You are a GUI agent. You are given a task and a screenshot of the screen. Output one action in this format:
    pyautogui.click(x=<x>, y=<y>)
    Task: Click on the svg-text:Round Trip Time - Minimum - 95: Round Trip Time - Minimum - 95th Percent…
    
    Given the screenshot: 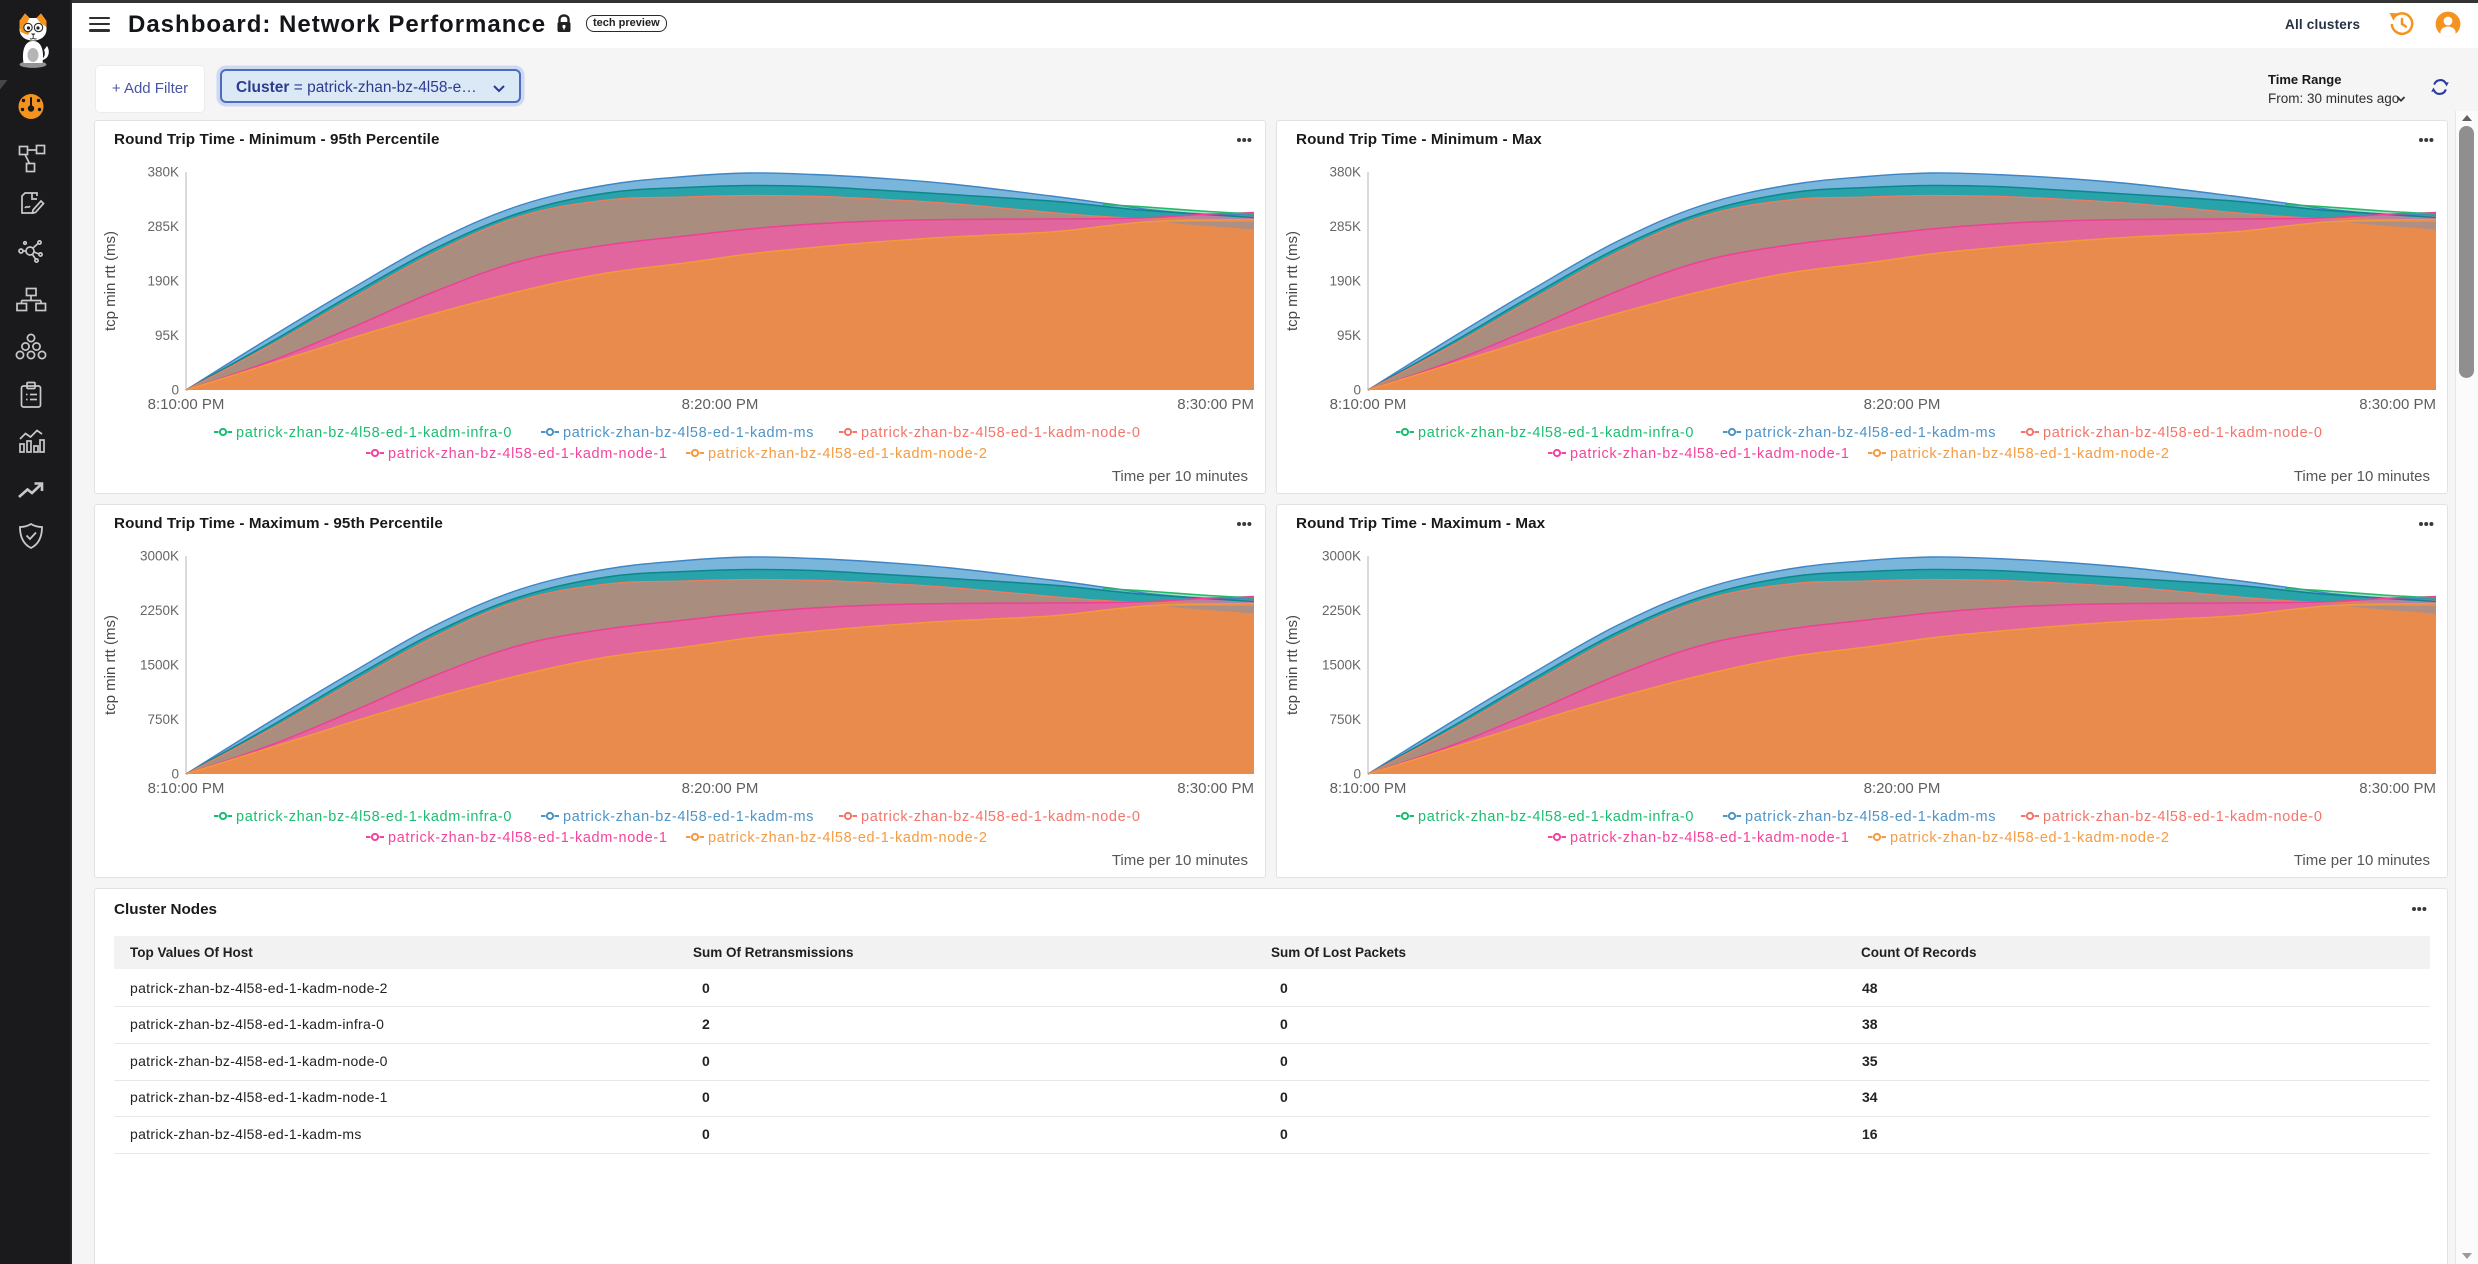 What is the action you would take?
    pyautogui.click(x=277, y=139)
    